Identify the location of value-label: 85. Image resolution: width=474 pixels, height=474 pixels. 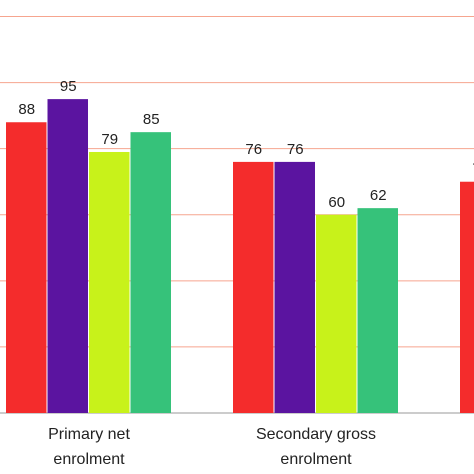
(151, 119).